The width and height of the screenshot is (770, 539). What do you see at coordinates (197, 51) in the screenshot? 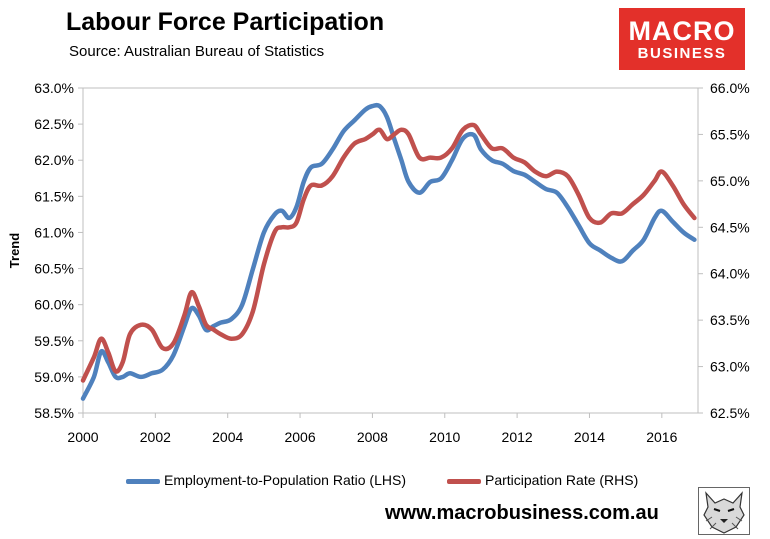
I see `chart-source: Source: Australian Bureau of Statistics` at bounding box center [197, 51].